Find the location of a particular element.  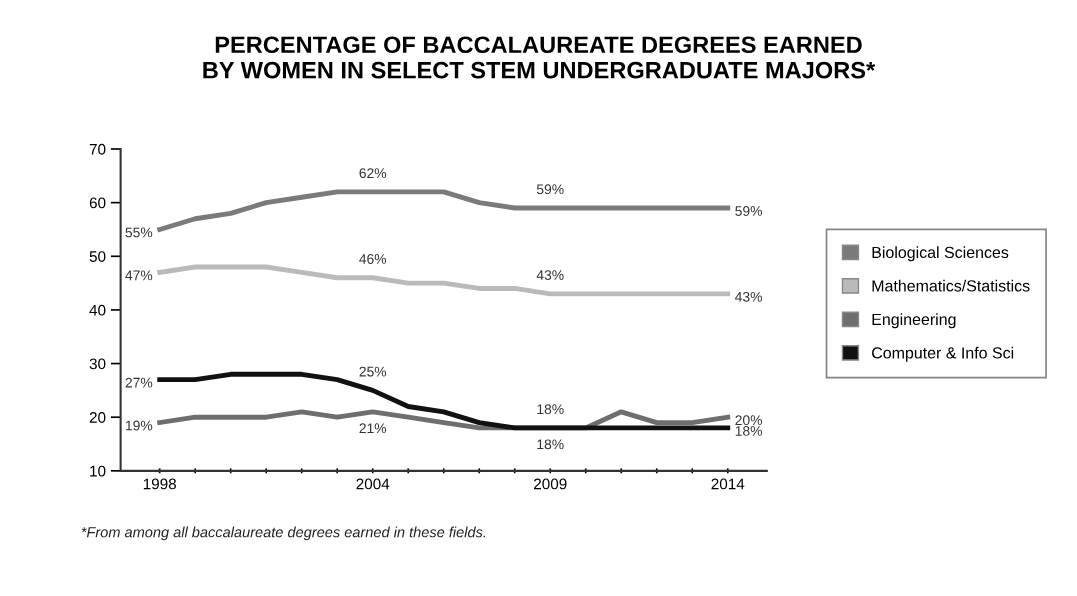

y-tick-label: 40 is located at coordinates (97, 310).